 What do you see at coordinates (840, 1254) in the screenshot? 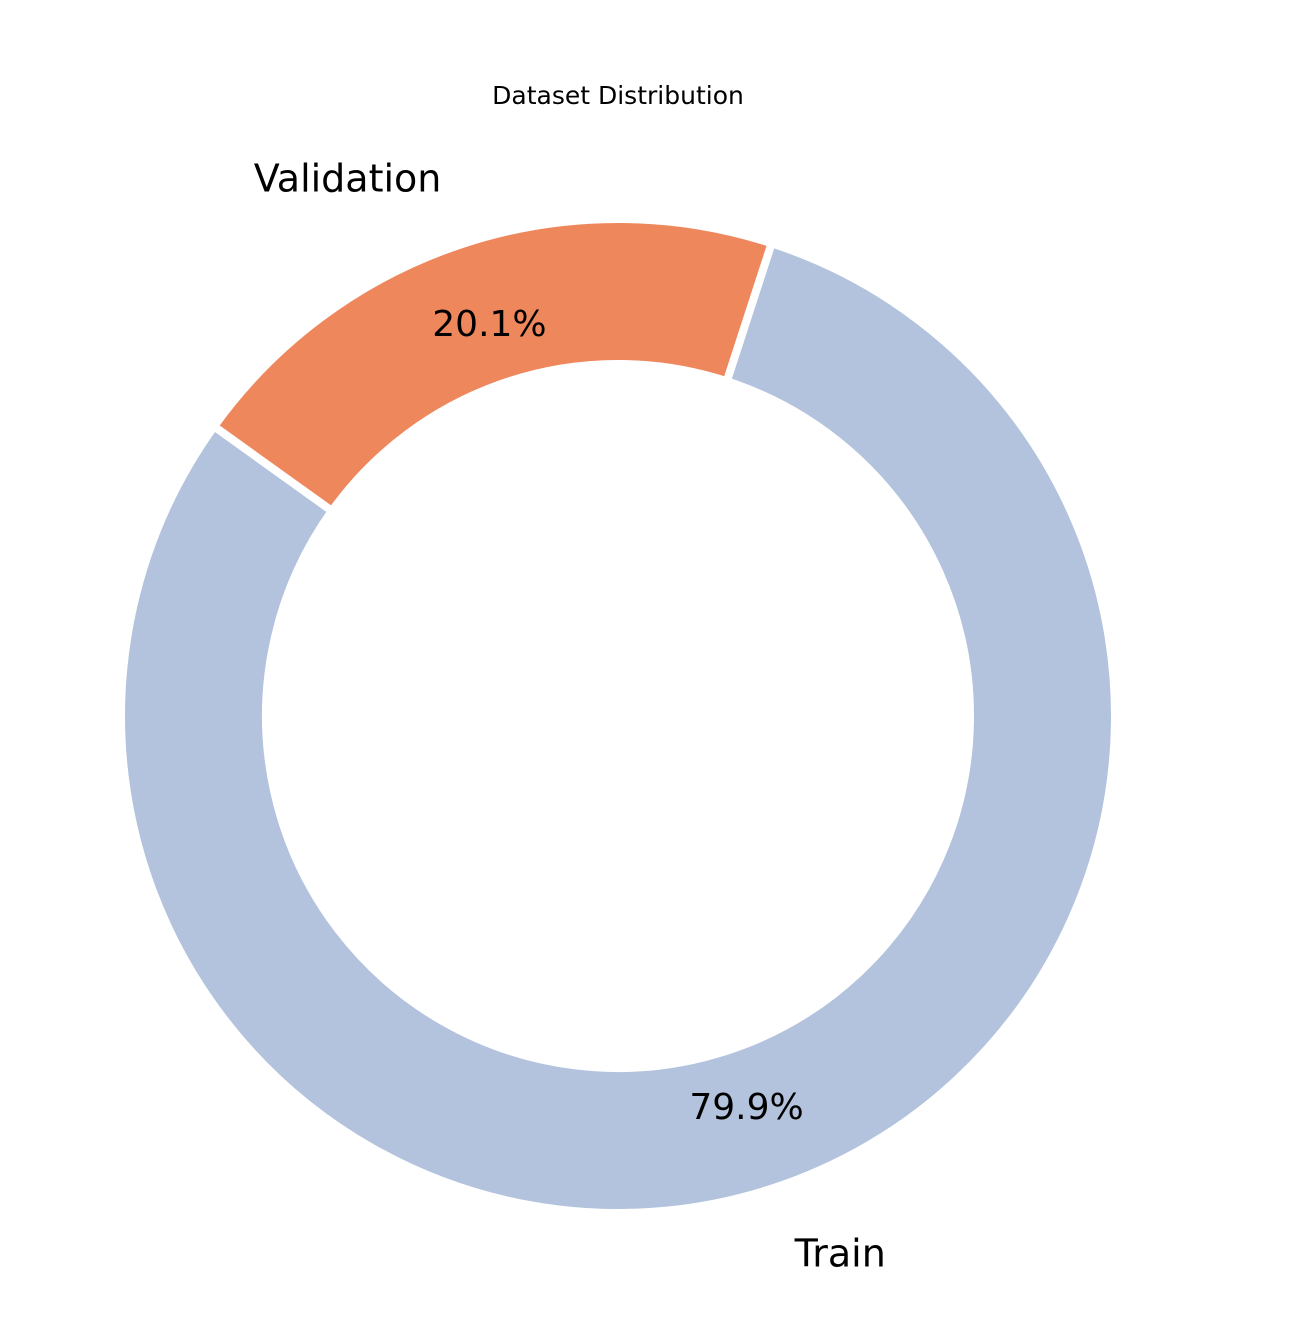
I see `slice-label-train: Train` at bounding box center [840, 1254].